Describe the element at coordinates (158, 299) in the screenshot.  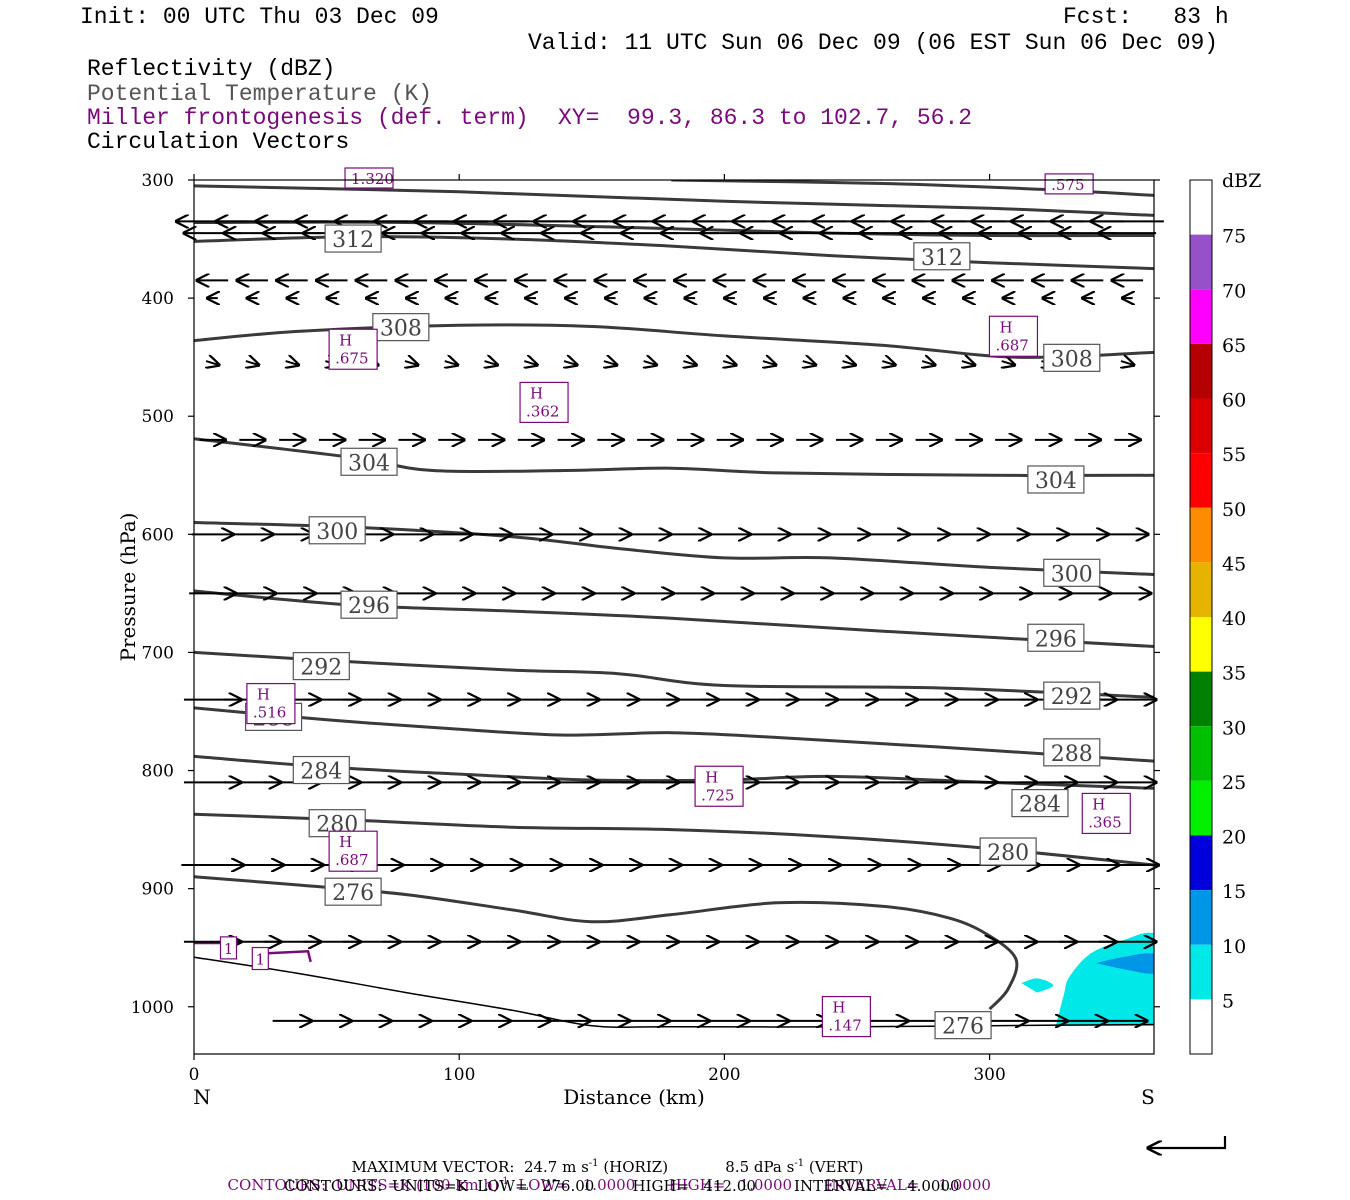
I see `y-tick-label: 400` at that location.